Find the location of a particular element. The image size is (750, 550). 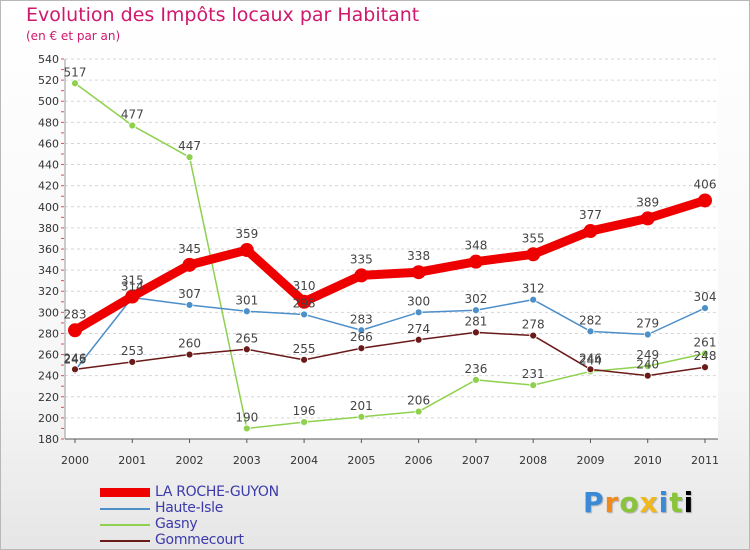

data-label: 190 is located at coordinates (246, 417).